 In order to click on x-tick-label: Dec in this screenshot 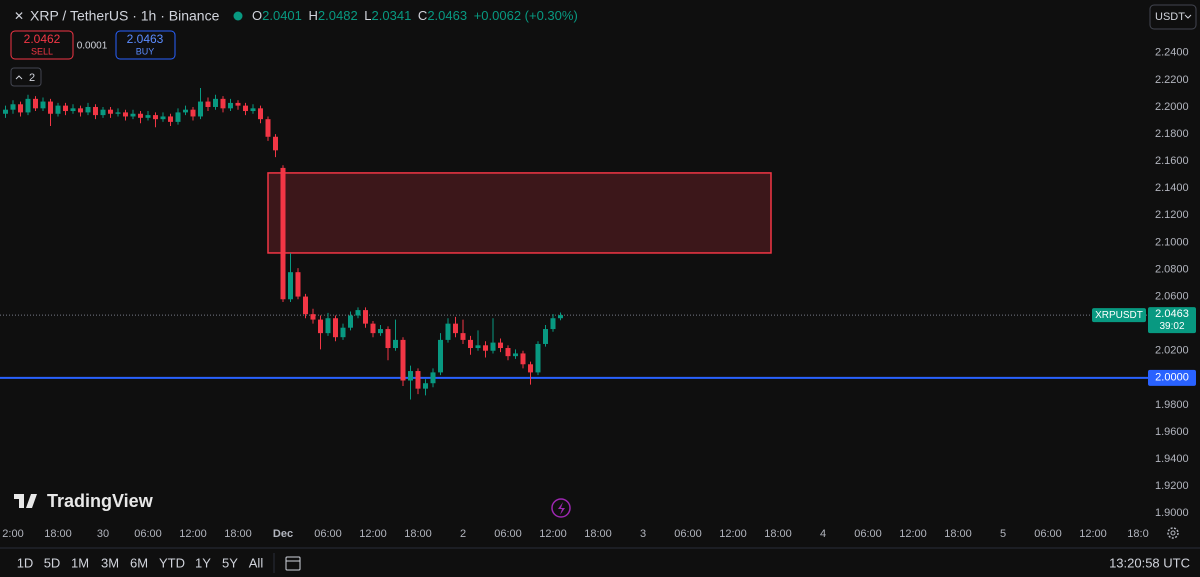, I will do `click(283, 534)`.